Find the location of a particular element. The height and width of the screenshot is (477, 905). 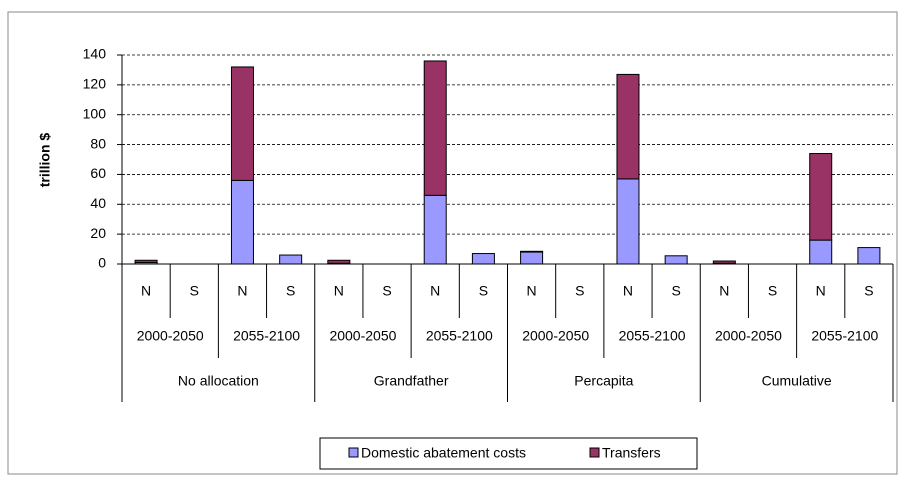

group-label: Cumulative is located at coordinates (797, 381).